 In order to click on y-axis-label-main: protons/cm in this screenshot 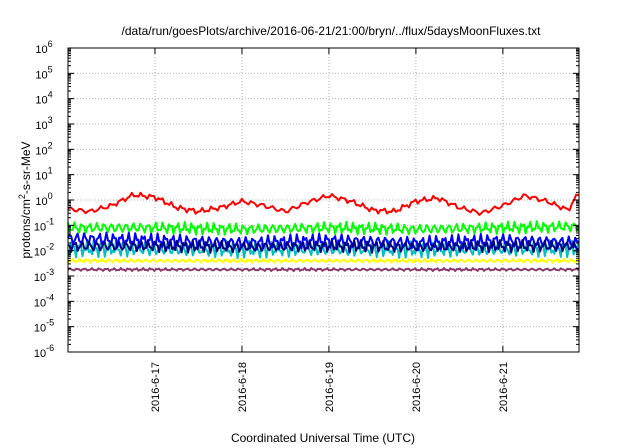, I will do `click(26, 228)`.